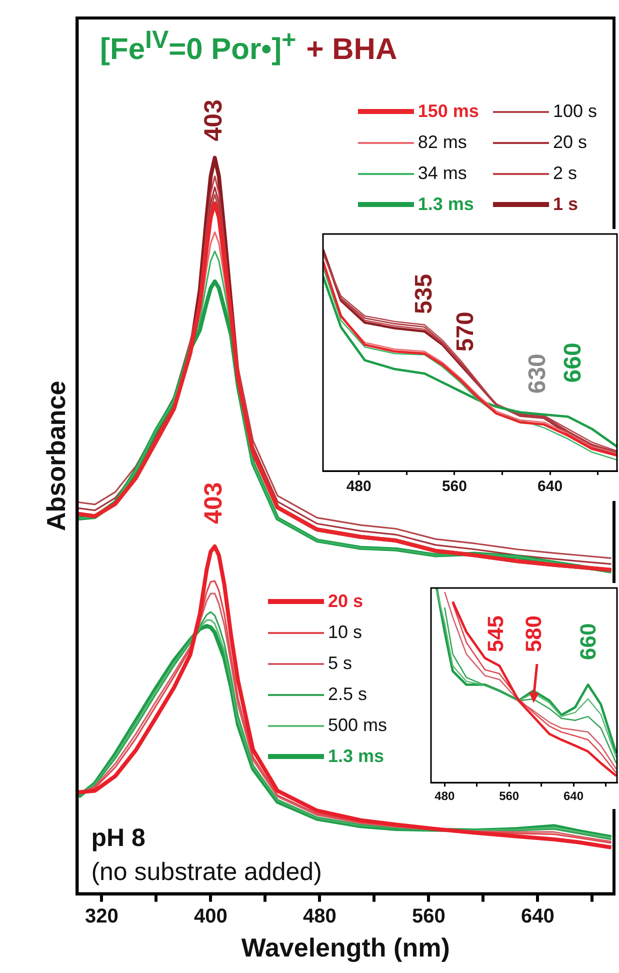 This screenshot has height=973, width=619. Describe the element at coordinates (214, 503) in the screenshot. I see `annotation: 403` at that location.